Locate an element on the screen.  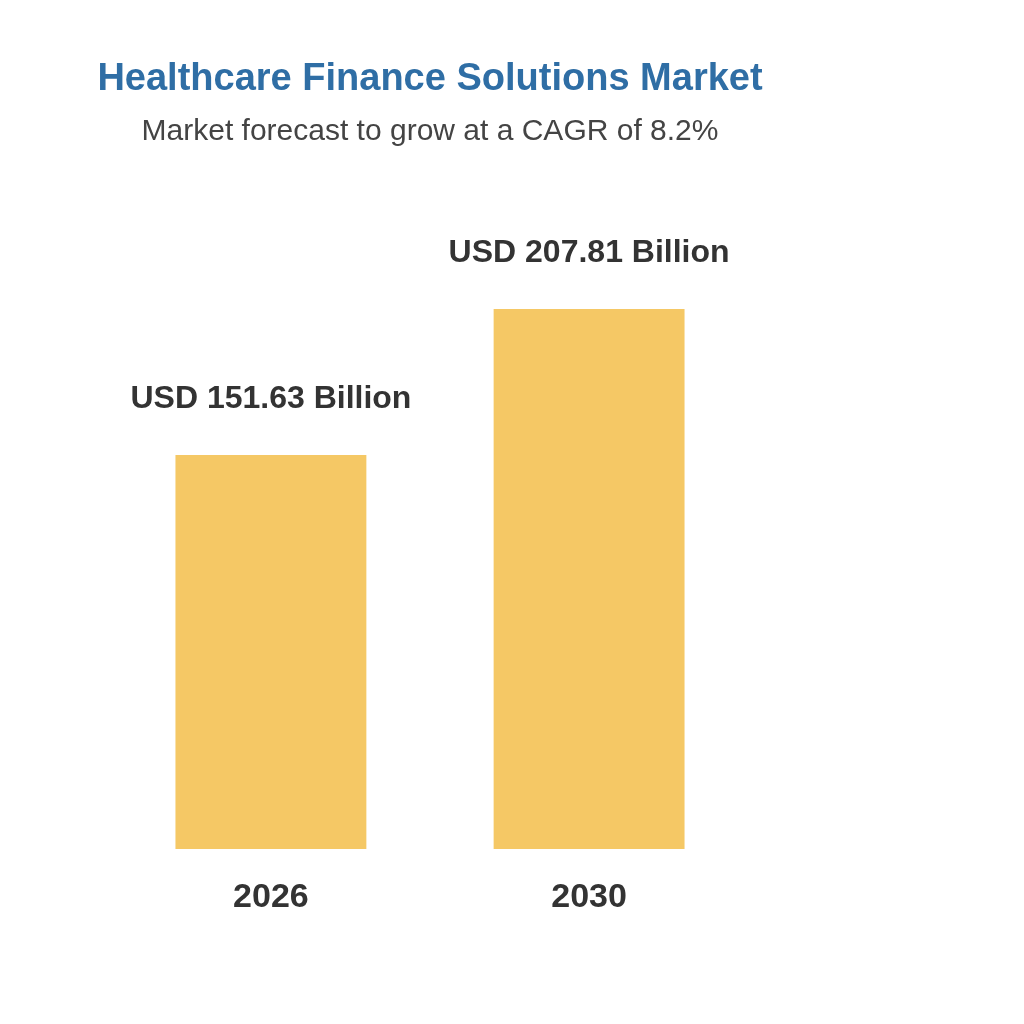
chart-title: Healthcare Finance Solutions Market is located at coordinates (430, 77).